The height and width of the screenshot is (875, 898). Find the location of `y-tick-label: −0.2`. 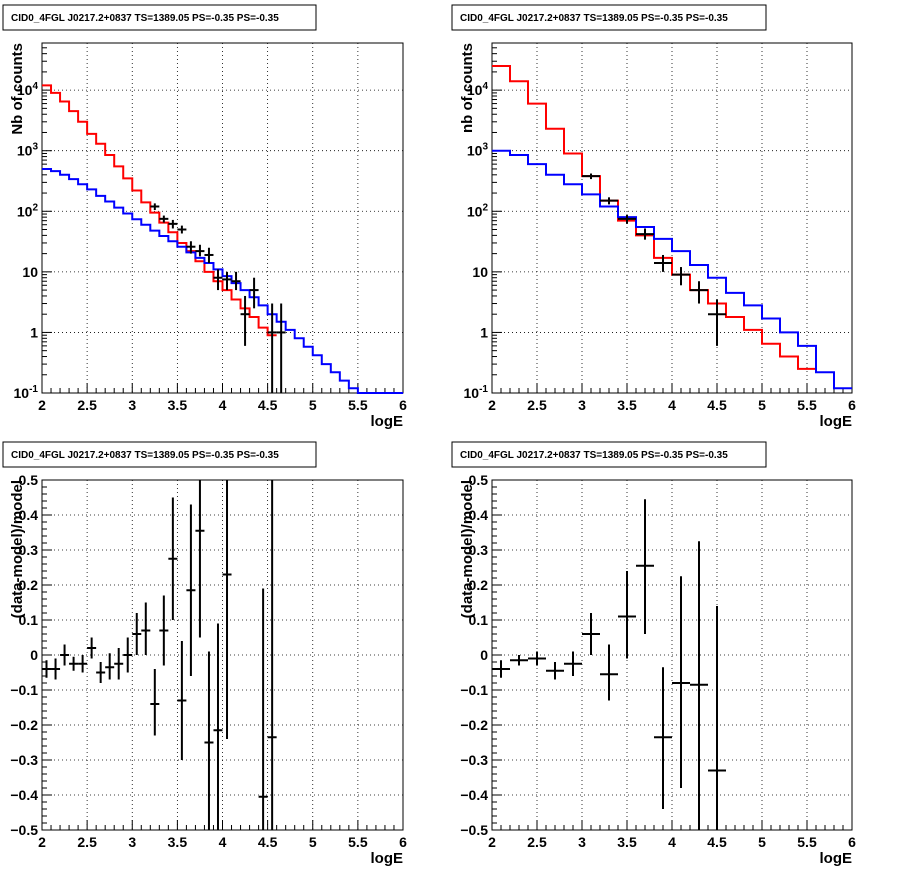

y-tick-label: −0.2 is located at coordinates (474, 725).